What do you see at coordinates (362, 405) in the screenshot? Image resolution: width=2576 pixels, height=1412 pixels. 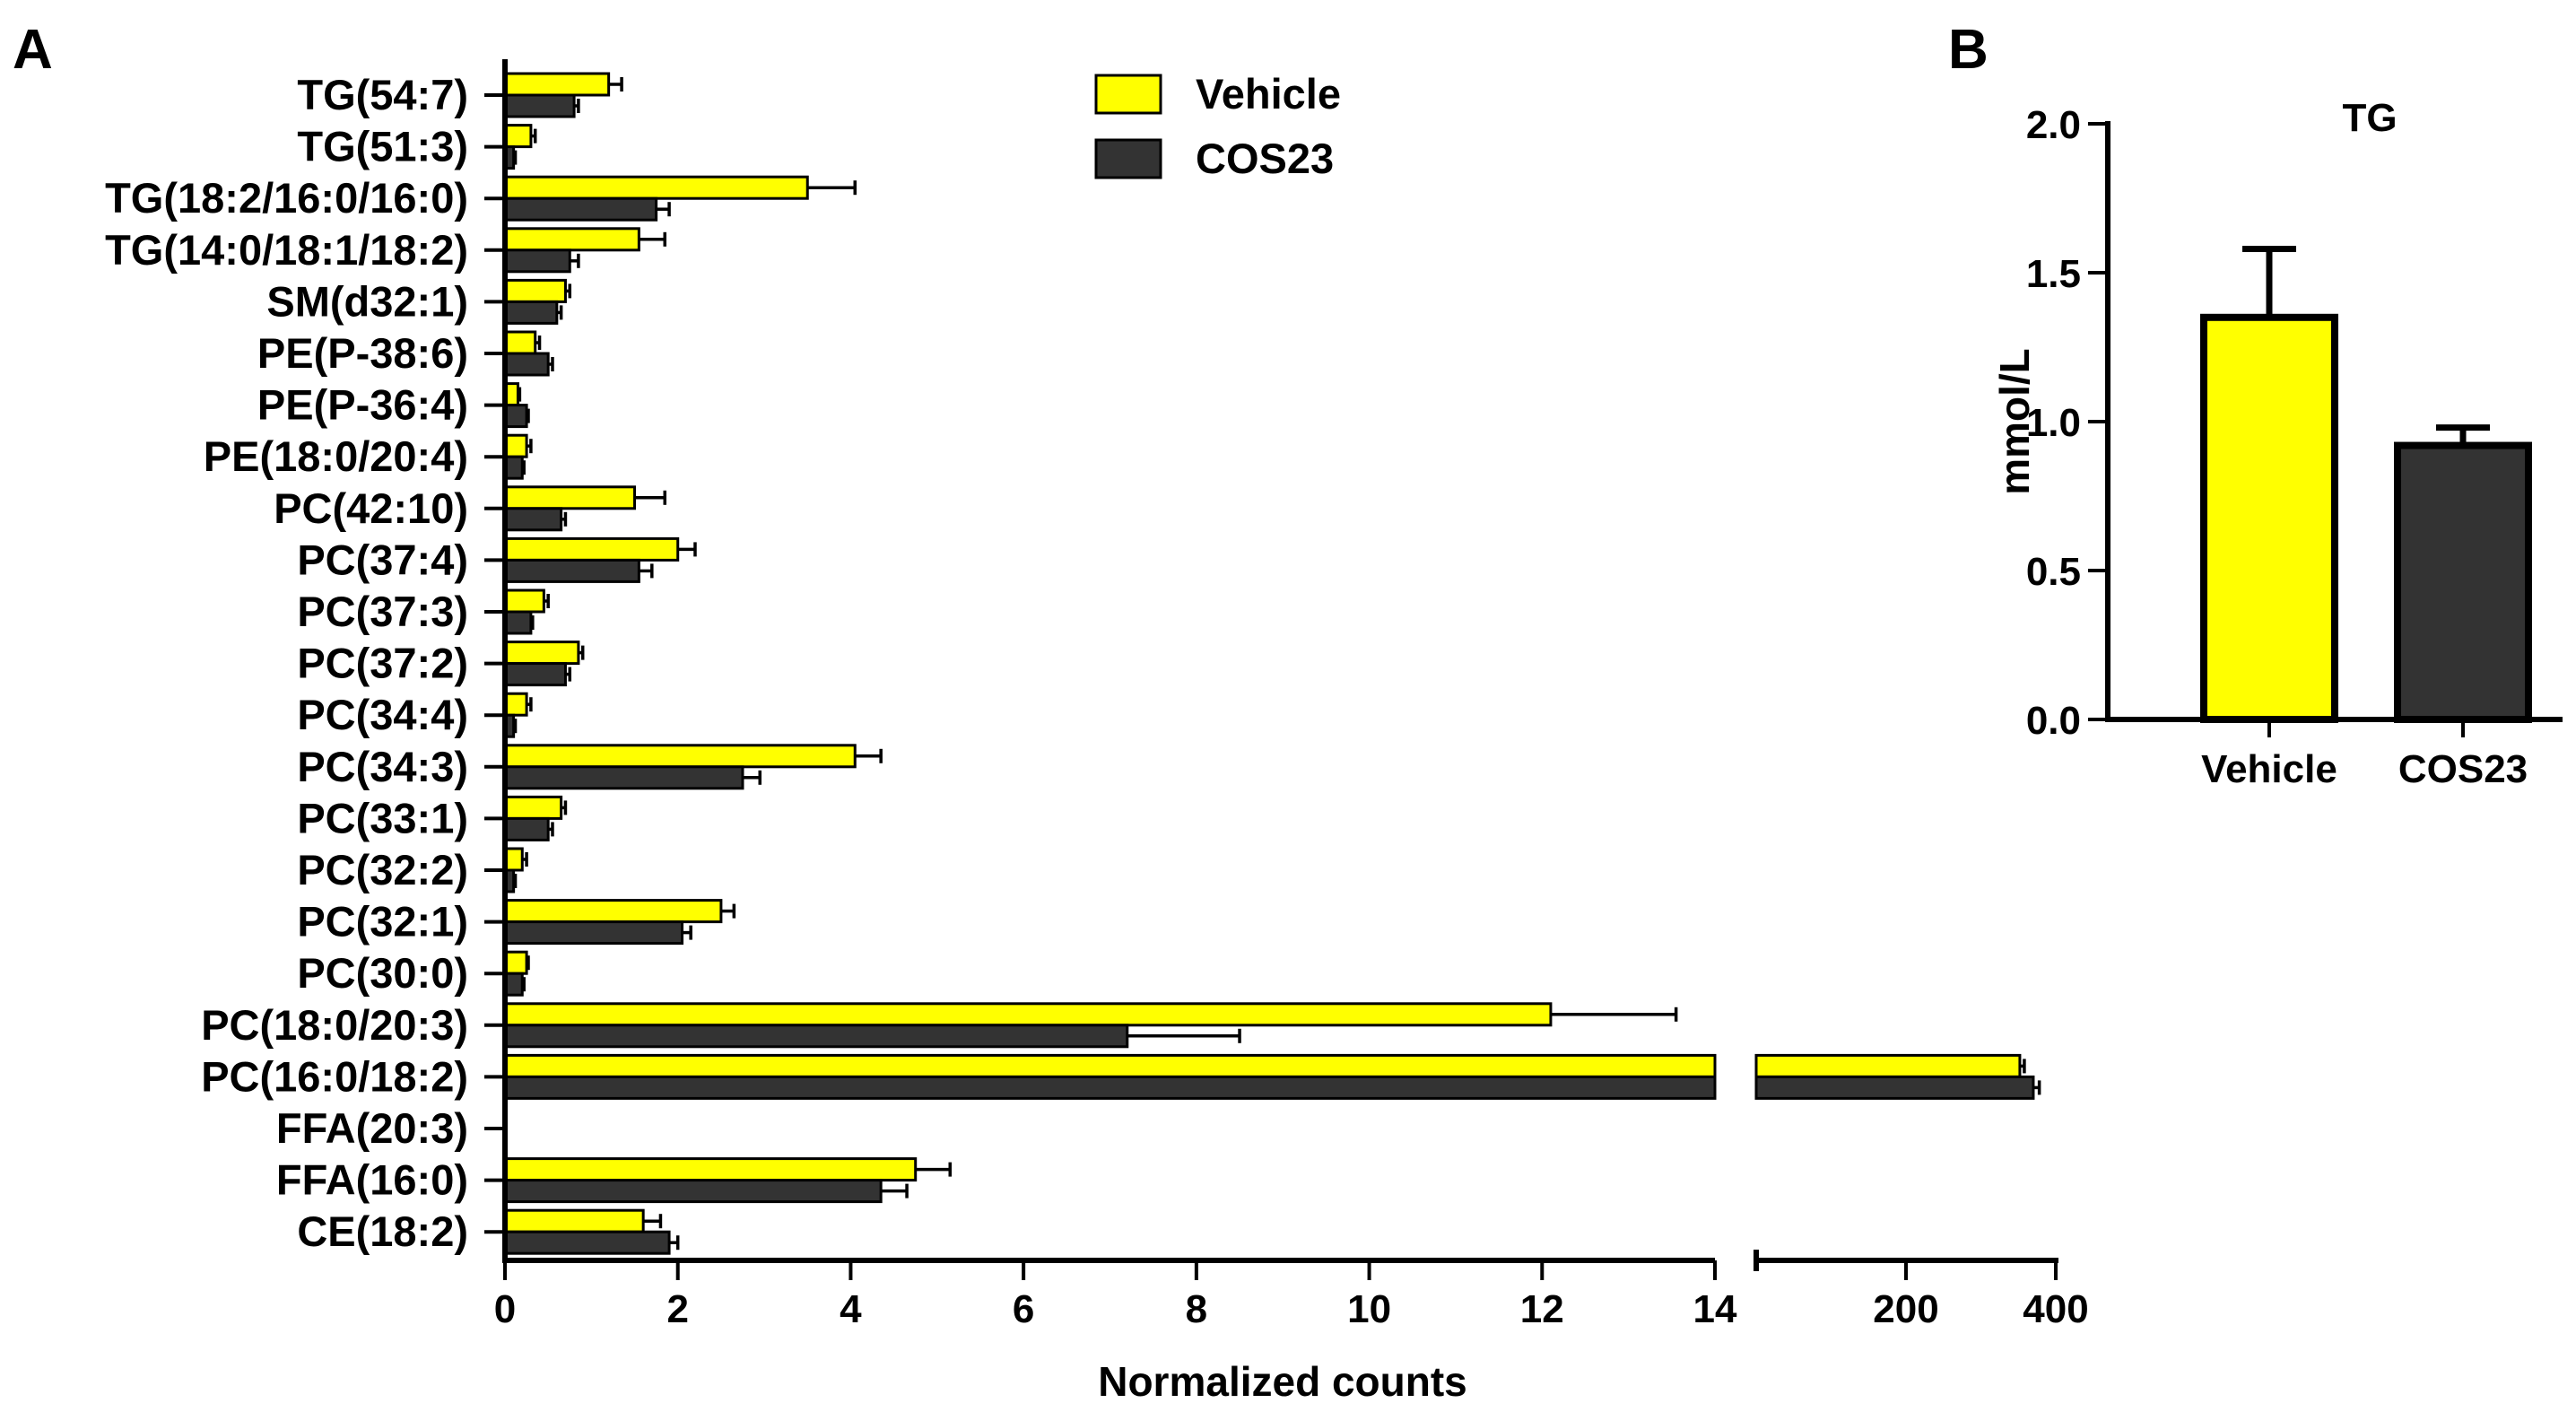 I see `category-label: PE(P-36:4)` at bounding box center [362, 405].